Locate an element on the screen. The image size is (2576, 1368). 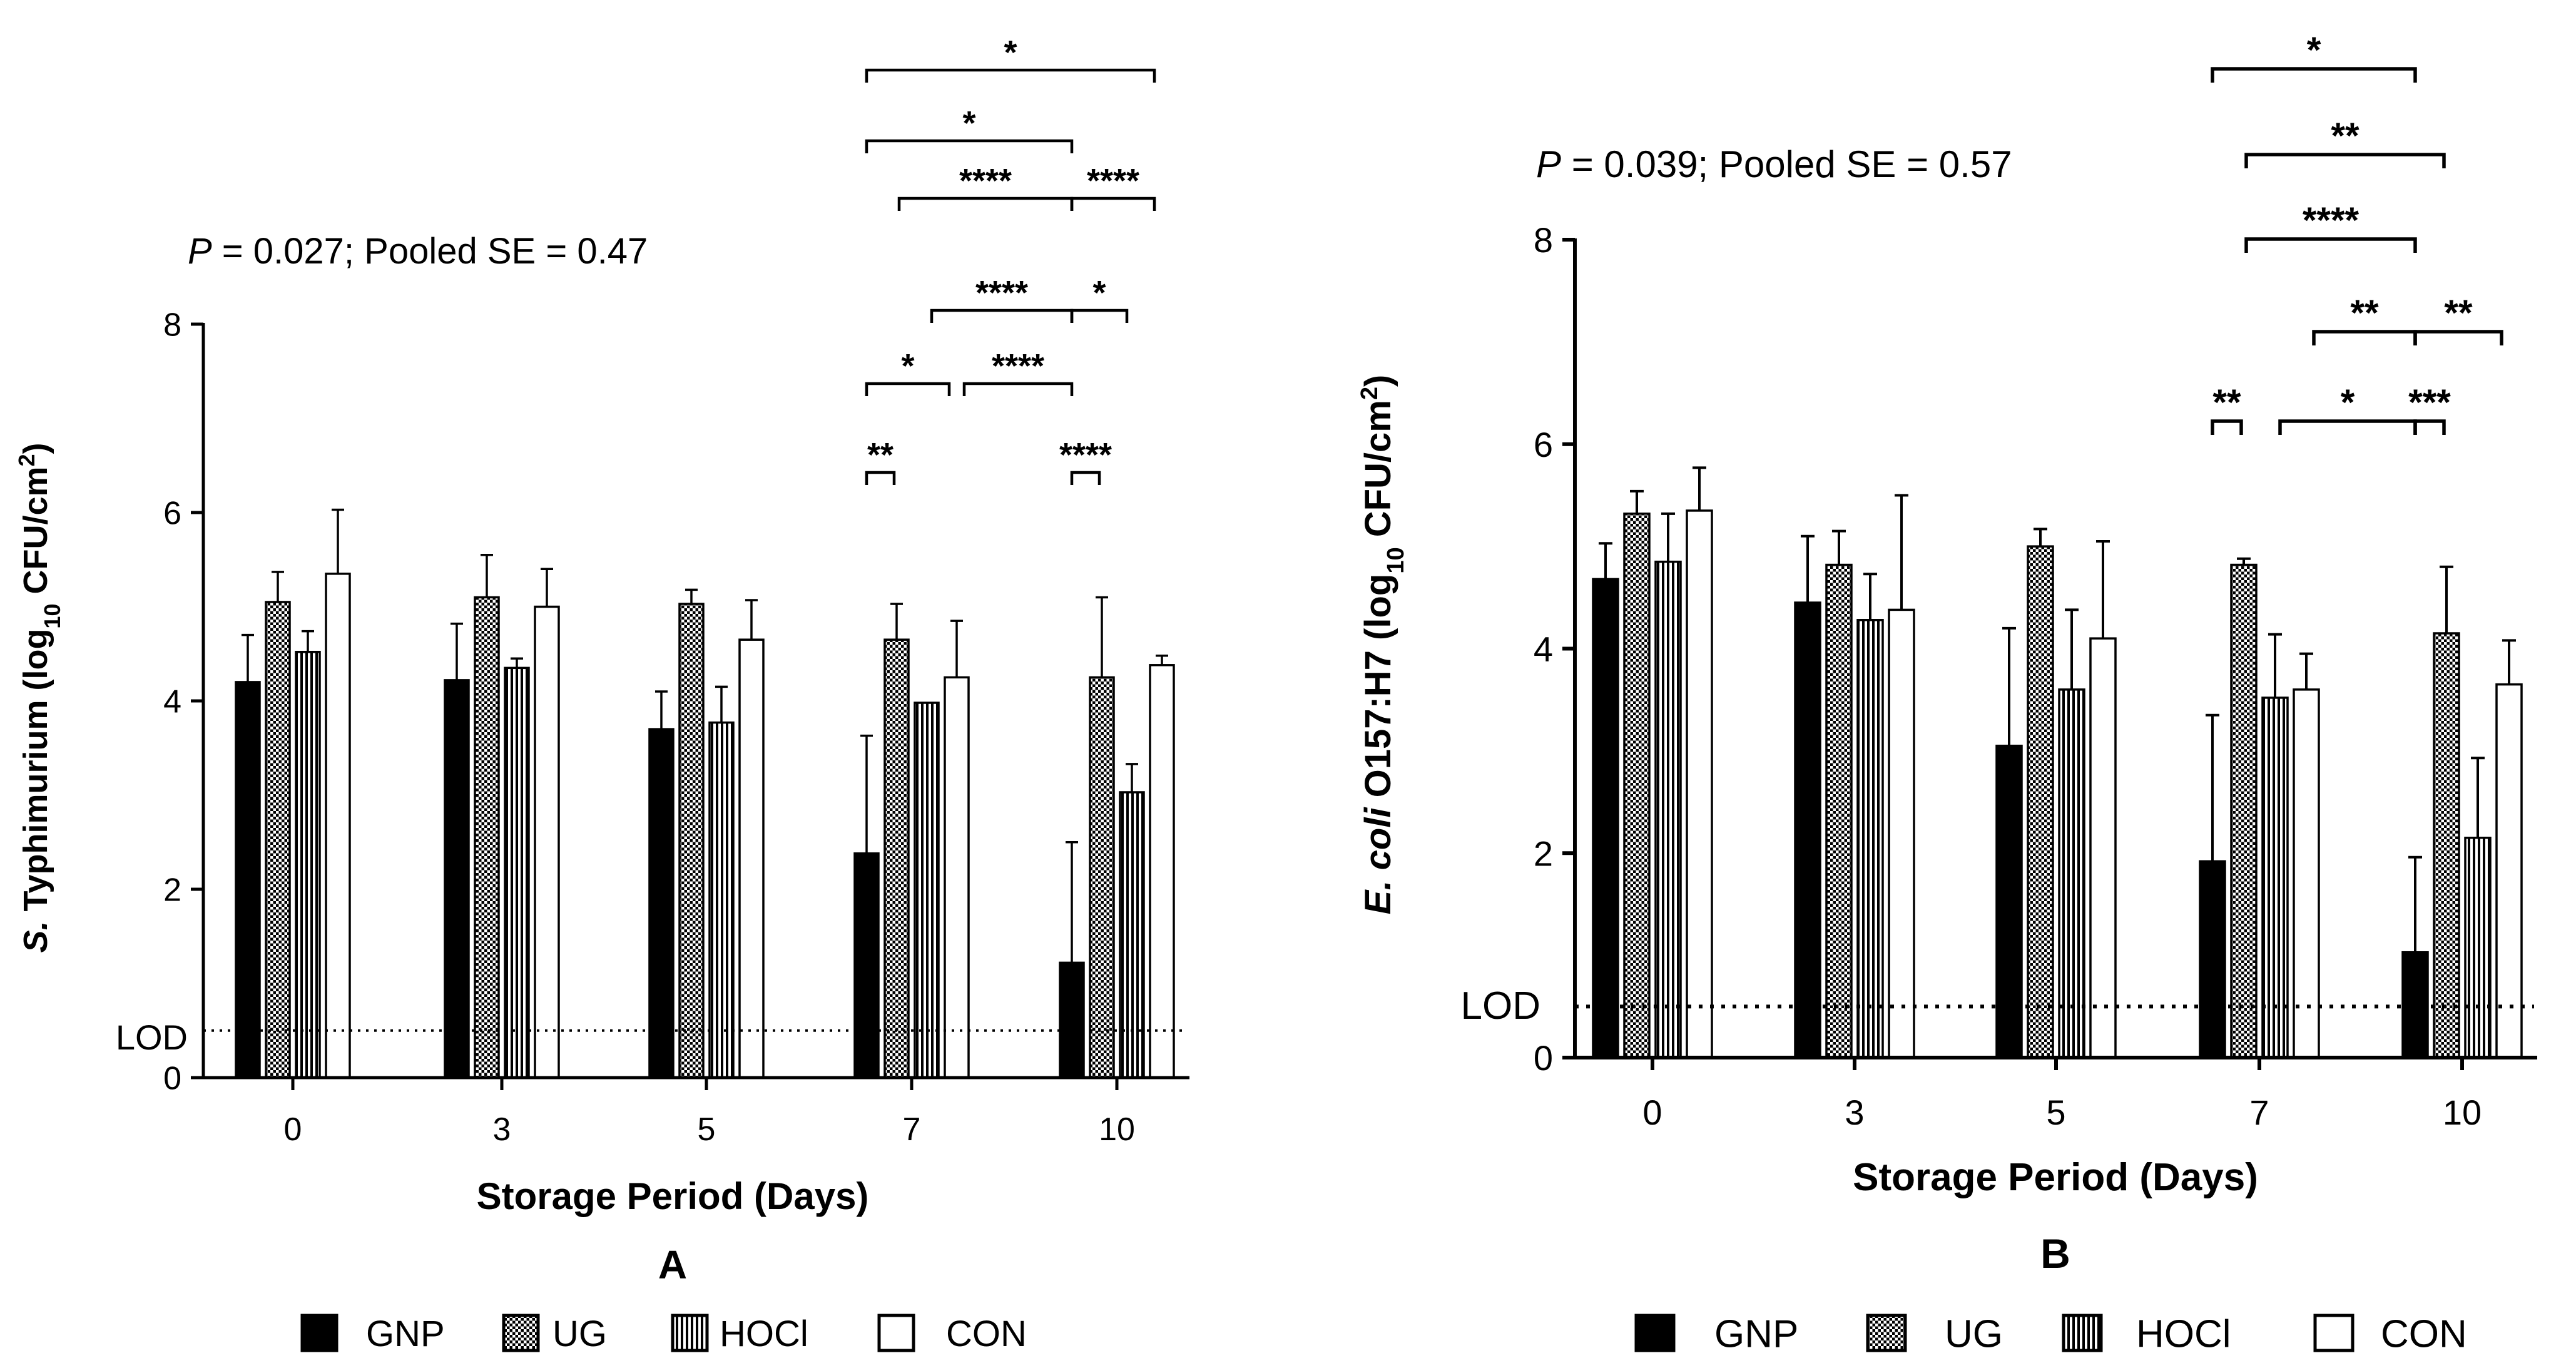
y-axis-label: S. Typhimurium (log10 CFU/cm2) is located at coordinates (40, 697).